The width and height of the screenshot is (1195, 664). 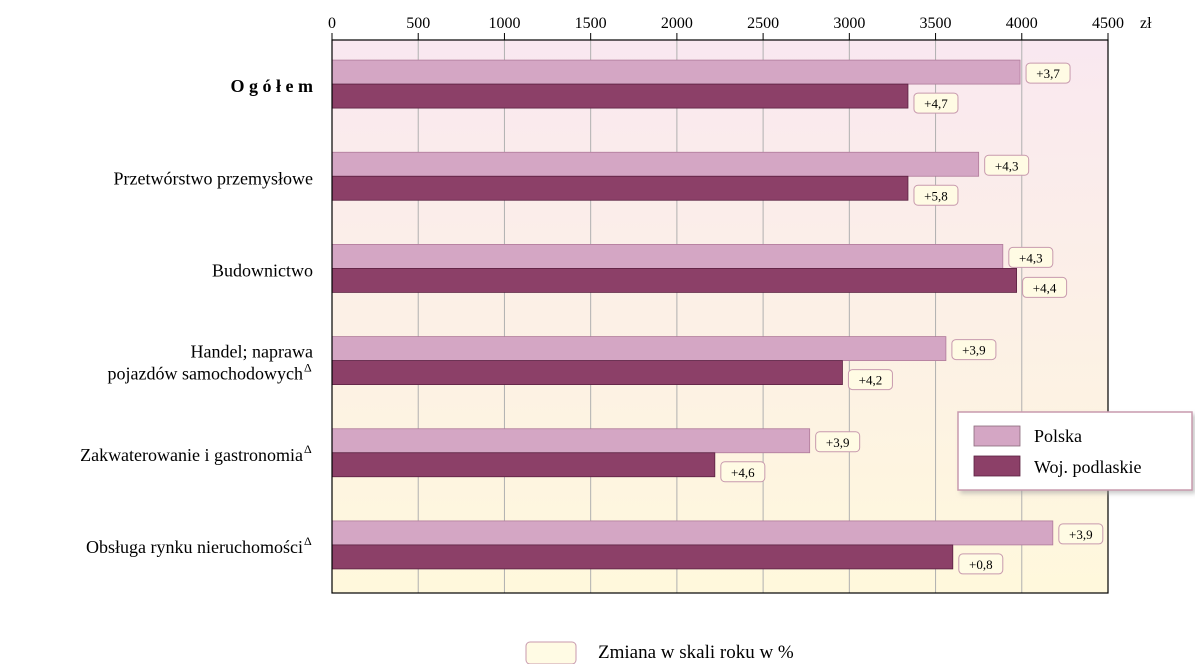 I want to click on change-label-text: +3,7, so click(x=1048, y=73).